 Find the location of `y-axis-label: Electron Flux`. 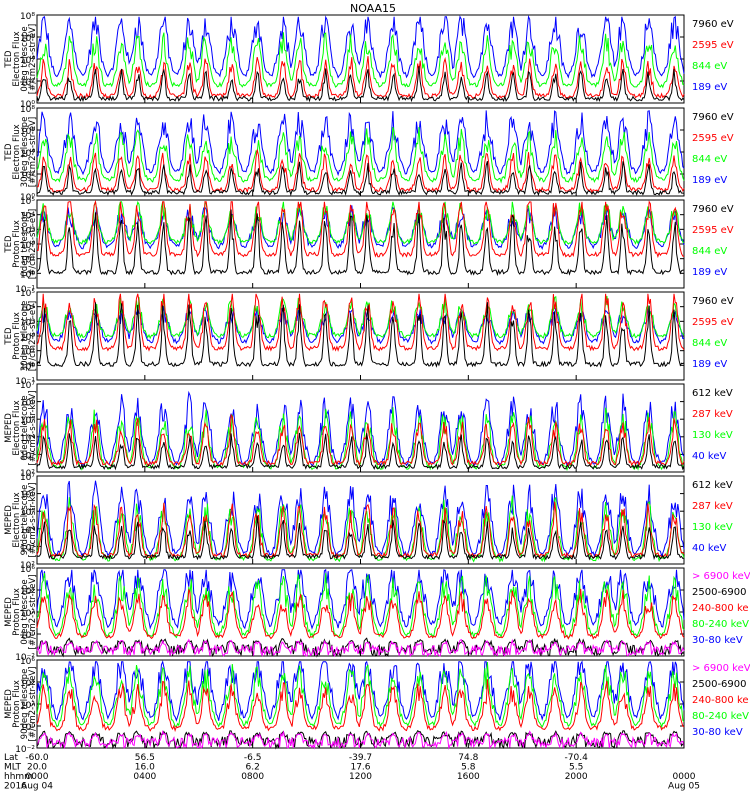

y-axis-label: Electron Flux is located at coordinates (17, 58).